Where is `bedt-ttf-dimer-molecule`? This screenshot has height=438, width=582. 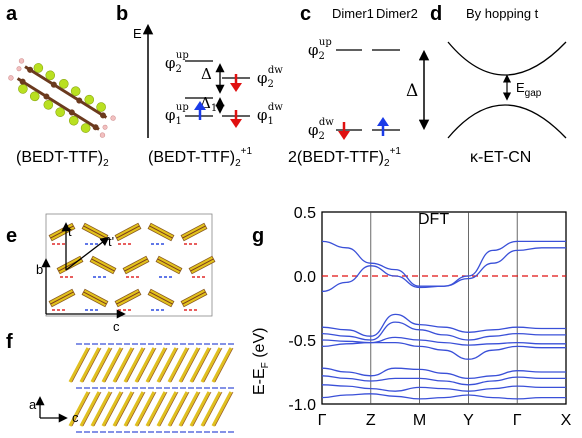
bedt-ttf-dimer-molecule is located at coordinates (62, 98).